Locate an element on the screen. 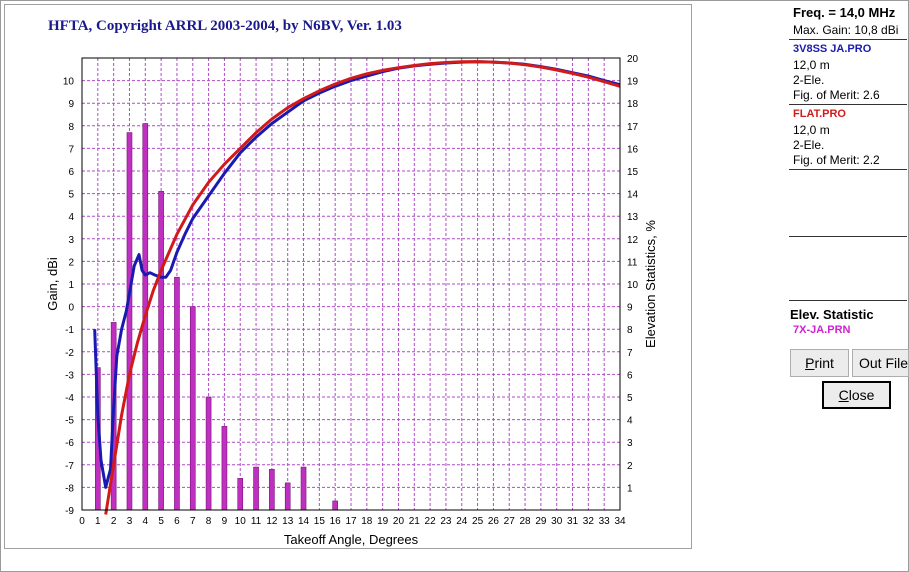 The height and width of the screenshot is (572, 909). y2-tick-label: 8 is located at coordinates (630, 330).